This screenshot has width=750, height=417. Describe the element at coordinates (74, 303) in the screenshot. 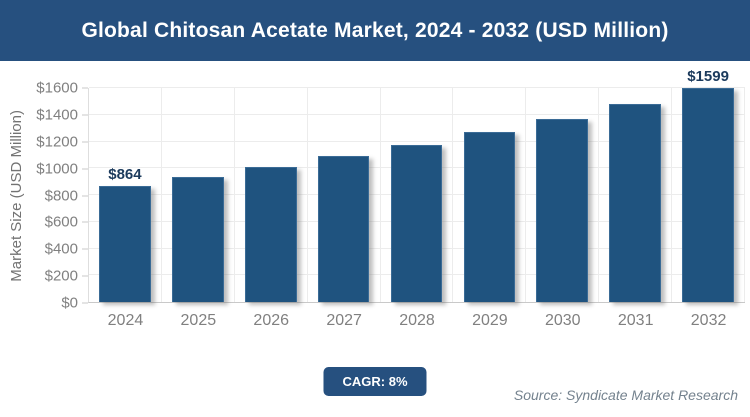

I see `y-axis-tick-label: $0` at that location.